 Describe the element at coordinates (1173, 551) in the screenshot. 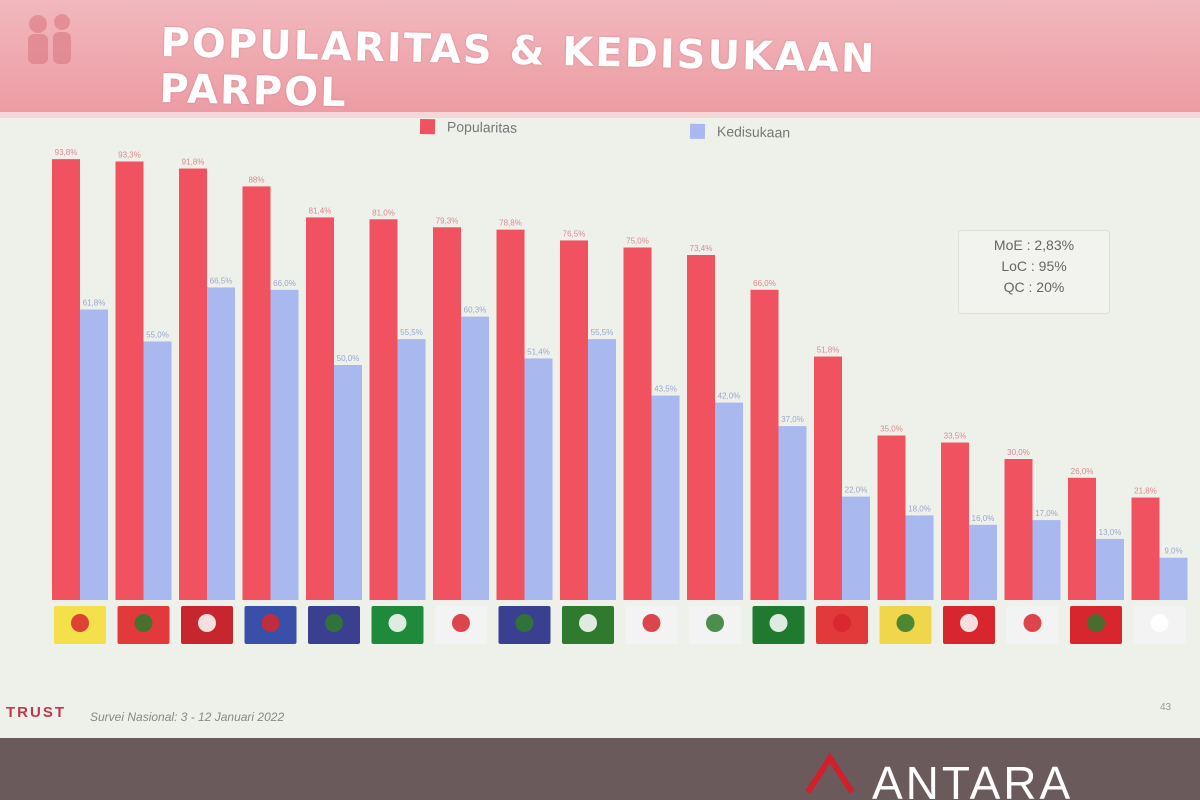

I see `data-label-kedisukaan: 9,0%` at that location.